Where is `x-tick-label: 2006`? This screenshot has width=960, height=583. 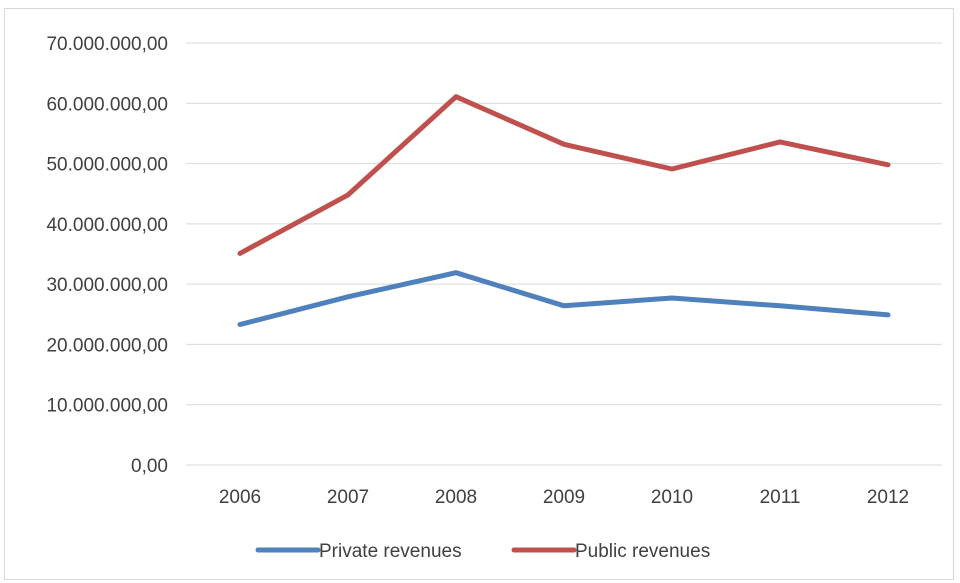 x-tick-label: 2006 is located at coordinates (240, 497).